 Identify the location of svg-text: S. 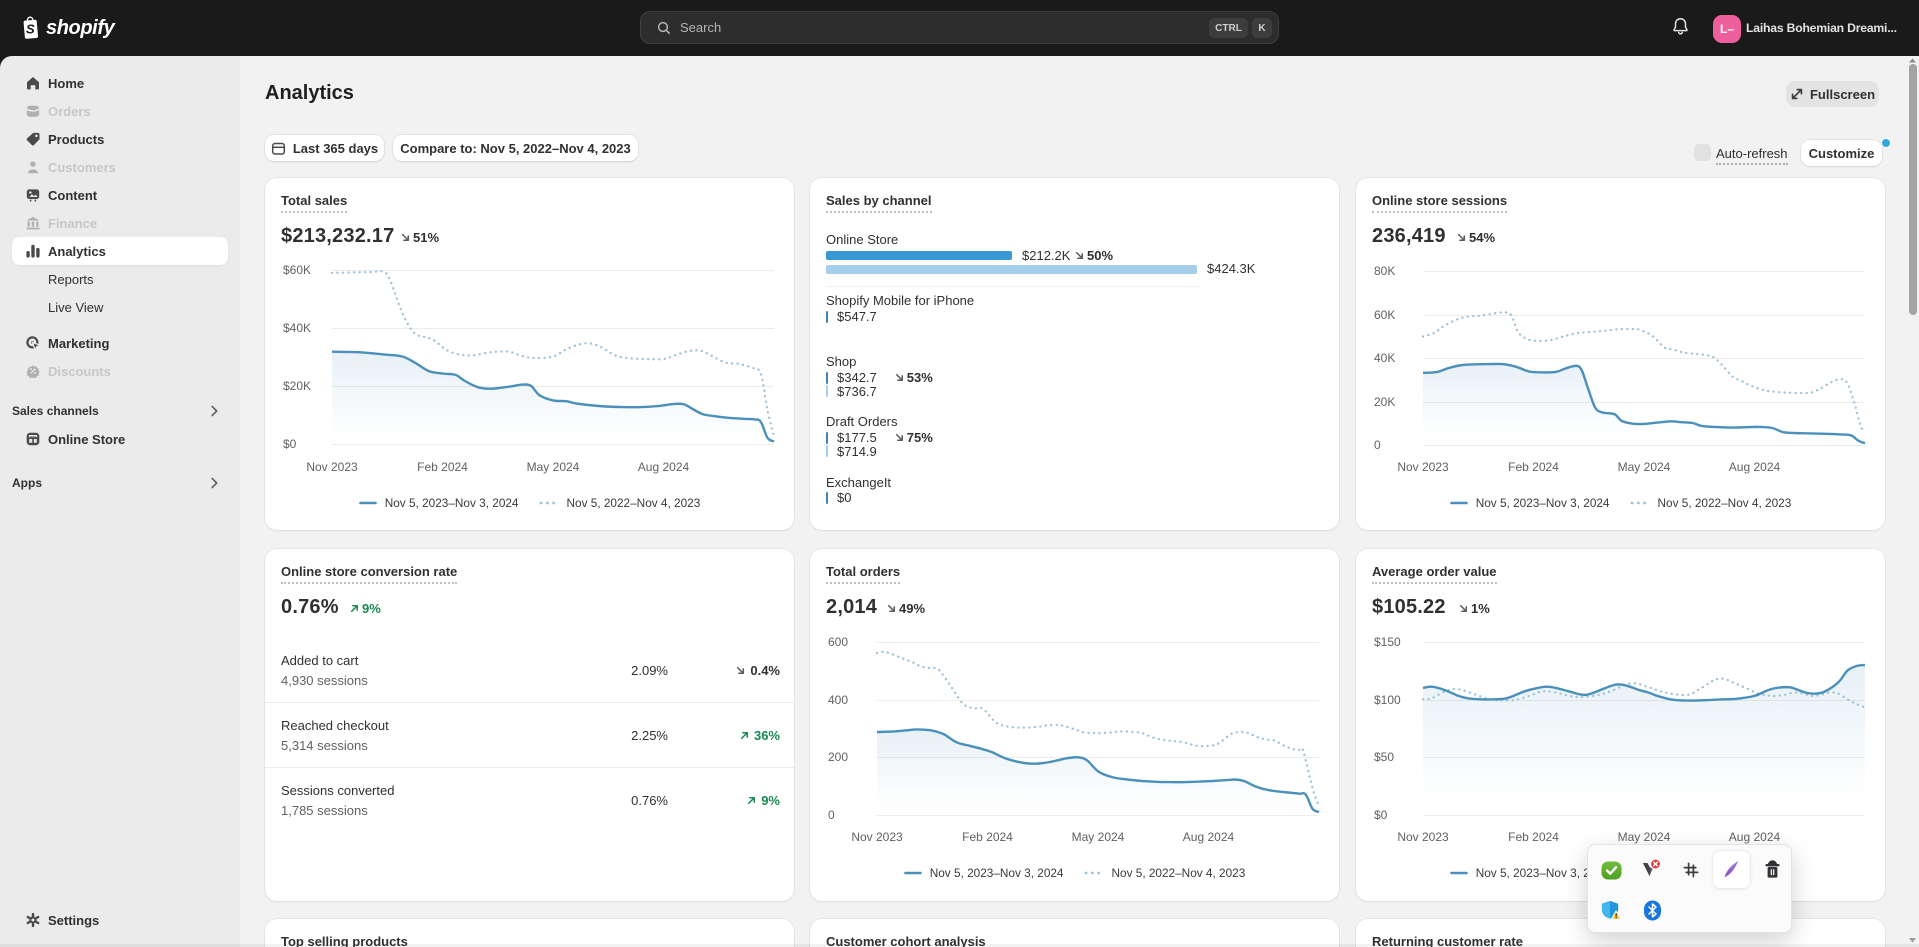
(30, 29).